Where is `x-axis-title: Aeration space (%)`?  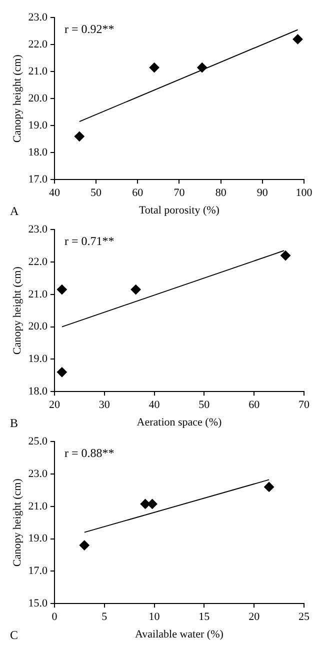 x-axis-title: Aeration space (%) is located at coordinates (179, 422).